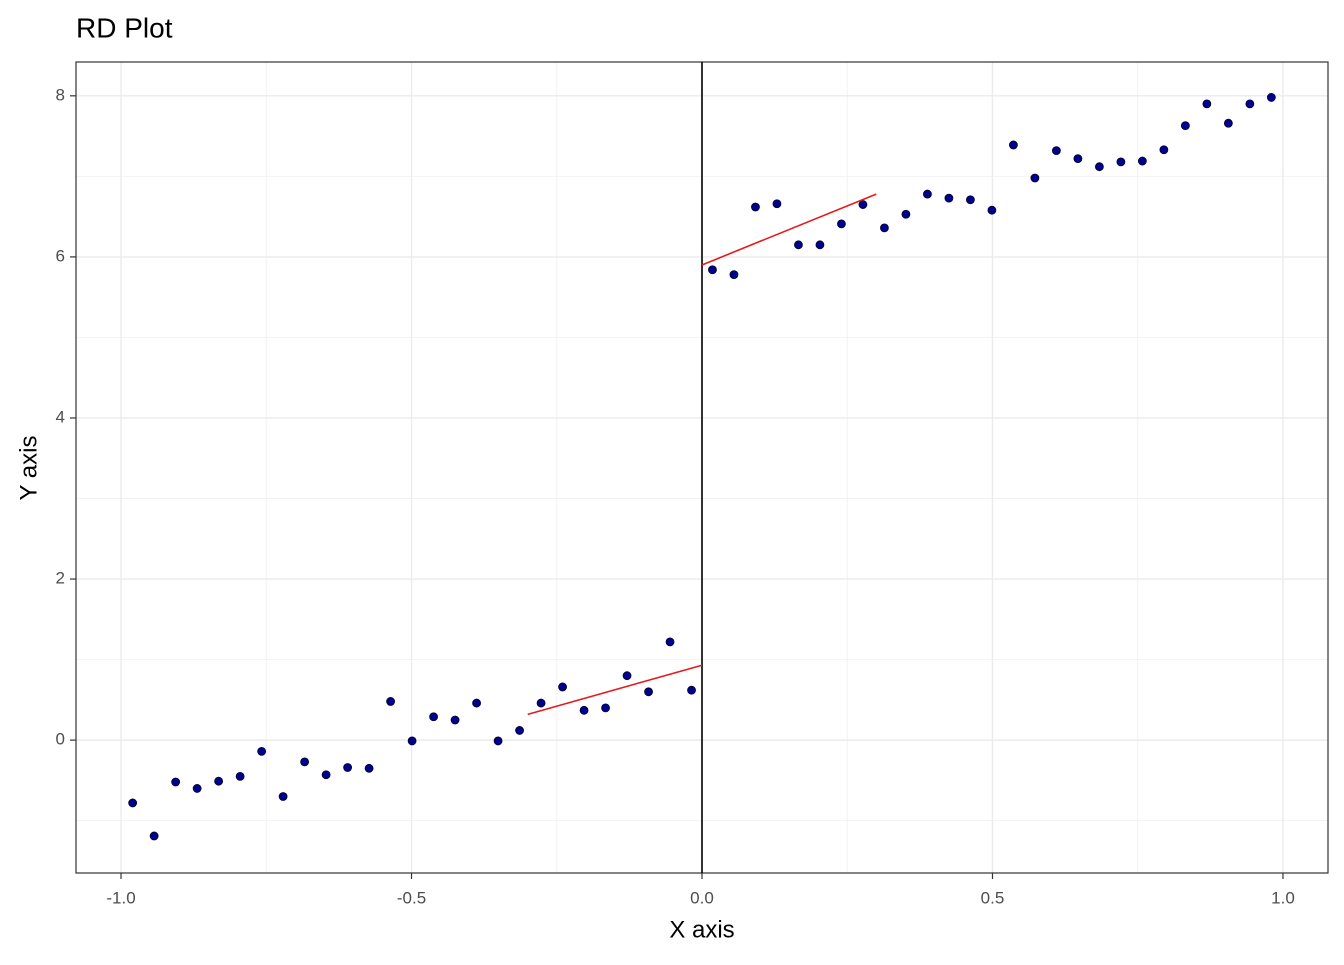 Image resolution: width=1344 pixels, height=965 pixels. I want to click on x-tick-label: 1.0, so click(1283, 897).